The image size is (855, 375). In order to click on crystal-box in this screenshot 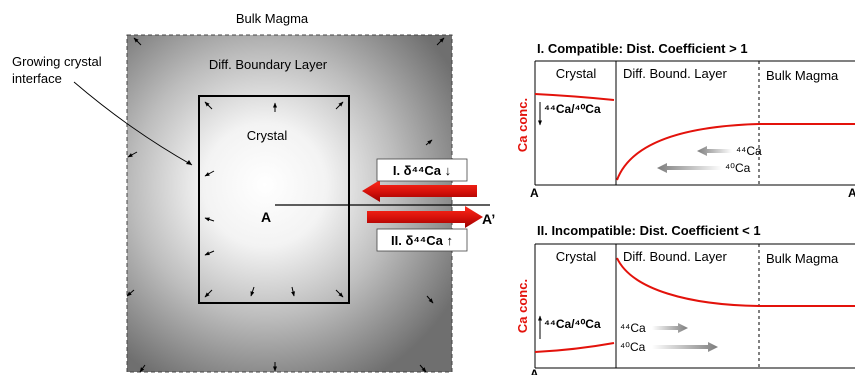, I will do `click(274, 199)`.